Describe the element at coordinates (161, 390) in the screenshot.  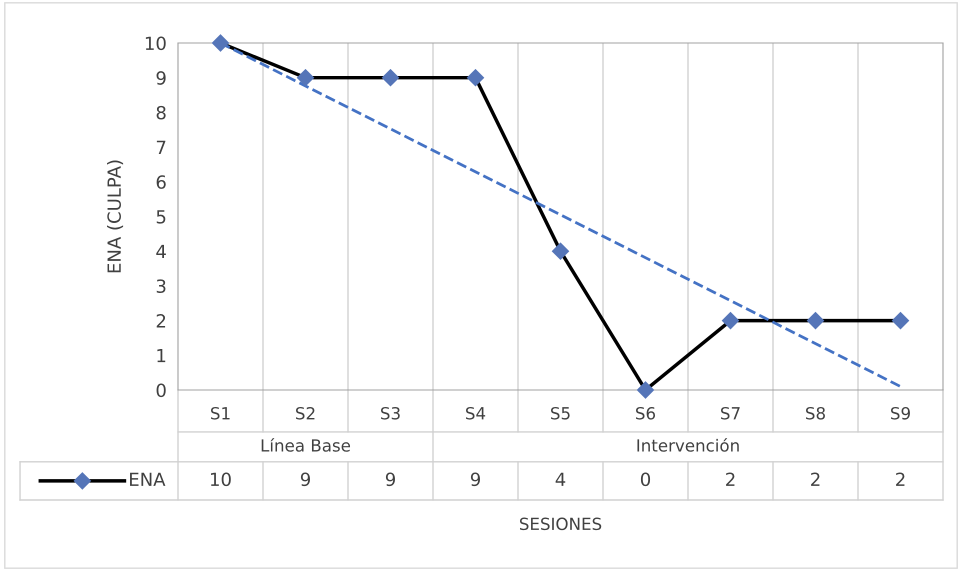
I see `y-tick-label: 0` at that location.